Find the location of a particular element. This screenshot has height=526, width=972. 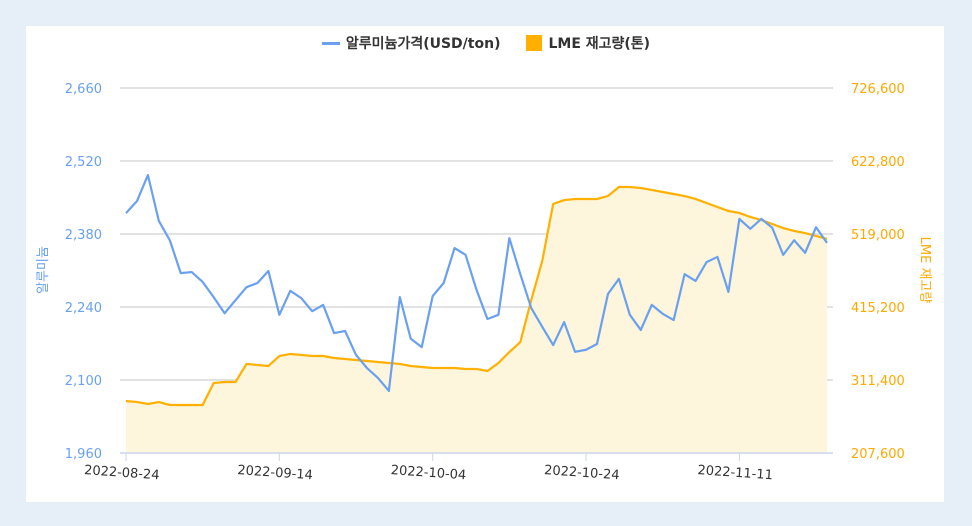

left-tick-label: 2,100 is located at coordinates (83, 381).